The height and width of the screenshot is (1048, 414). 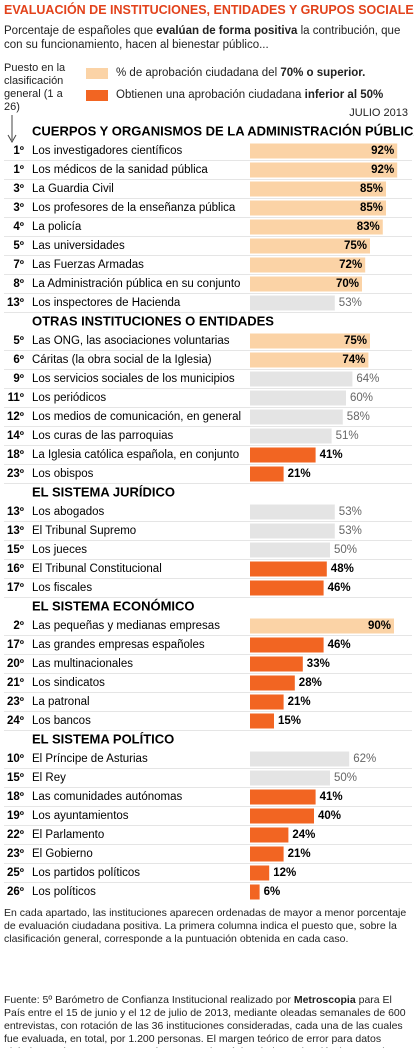 What do you see at coordinates (126, 626) in the screenshot?
I see `row-label: Las pequeñas y medianas empresas` at bounding box center [126, 626].